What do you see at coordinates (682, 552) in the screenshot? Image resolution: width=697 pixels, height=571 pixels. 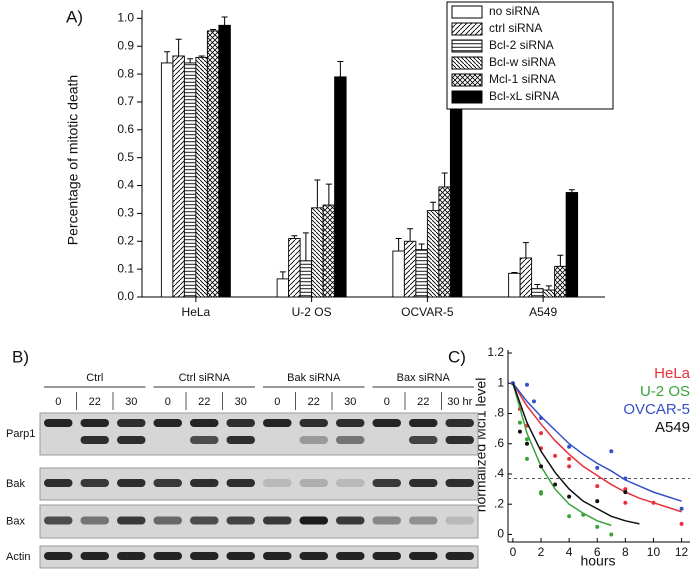 I see `x-tick-label: 12` at bounding box center [682, 552].